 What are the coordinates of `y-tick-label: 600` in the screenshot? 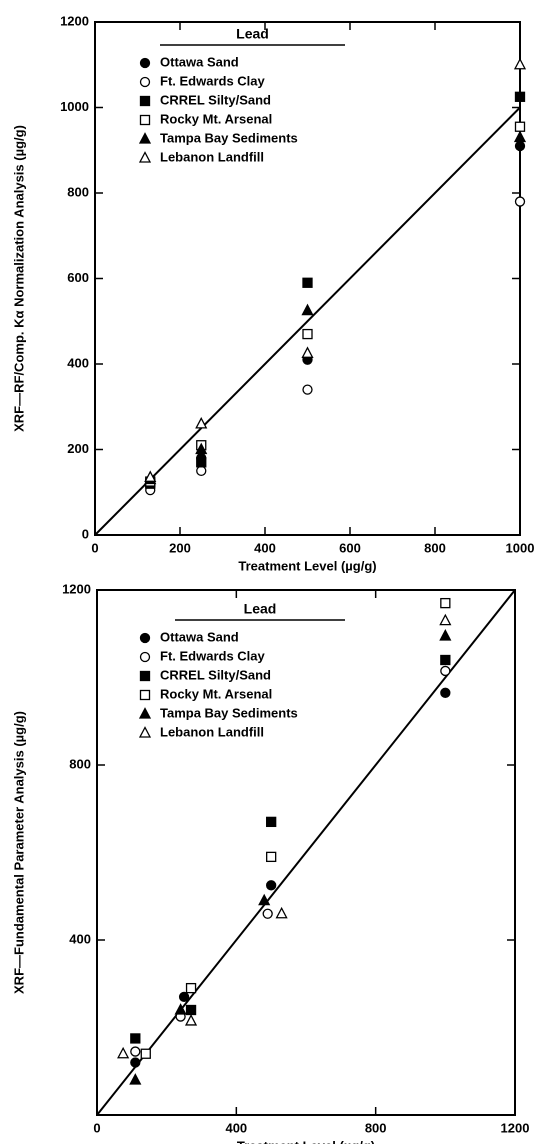 It's located at (78, 277).